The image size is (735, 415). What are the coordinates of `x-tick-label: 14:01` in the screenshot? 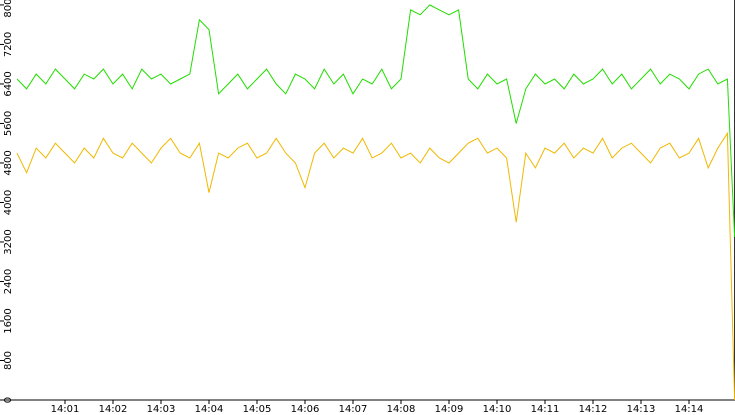 It's located at (65, 409).